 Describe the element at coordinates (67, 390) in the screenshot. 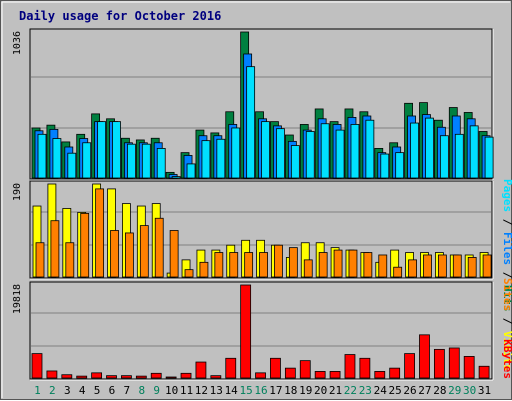

I see `x-tick-label: 3` at that location.